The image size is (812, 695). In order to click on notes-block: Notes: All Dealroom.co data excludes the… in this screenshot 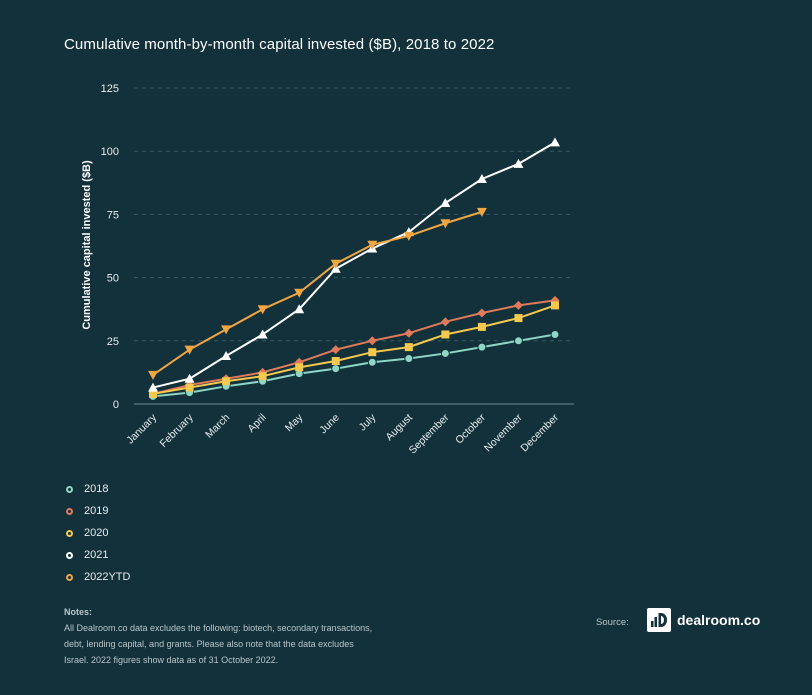, I will do `click(244, 636)`.